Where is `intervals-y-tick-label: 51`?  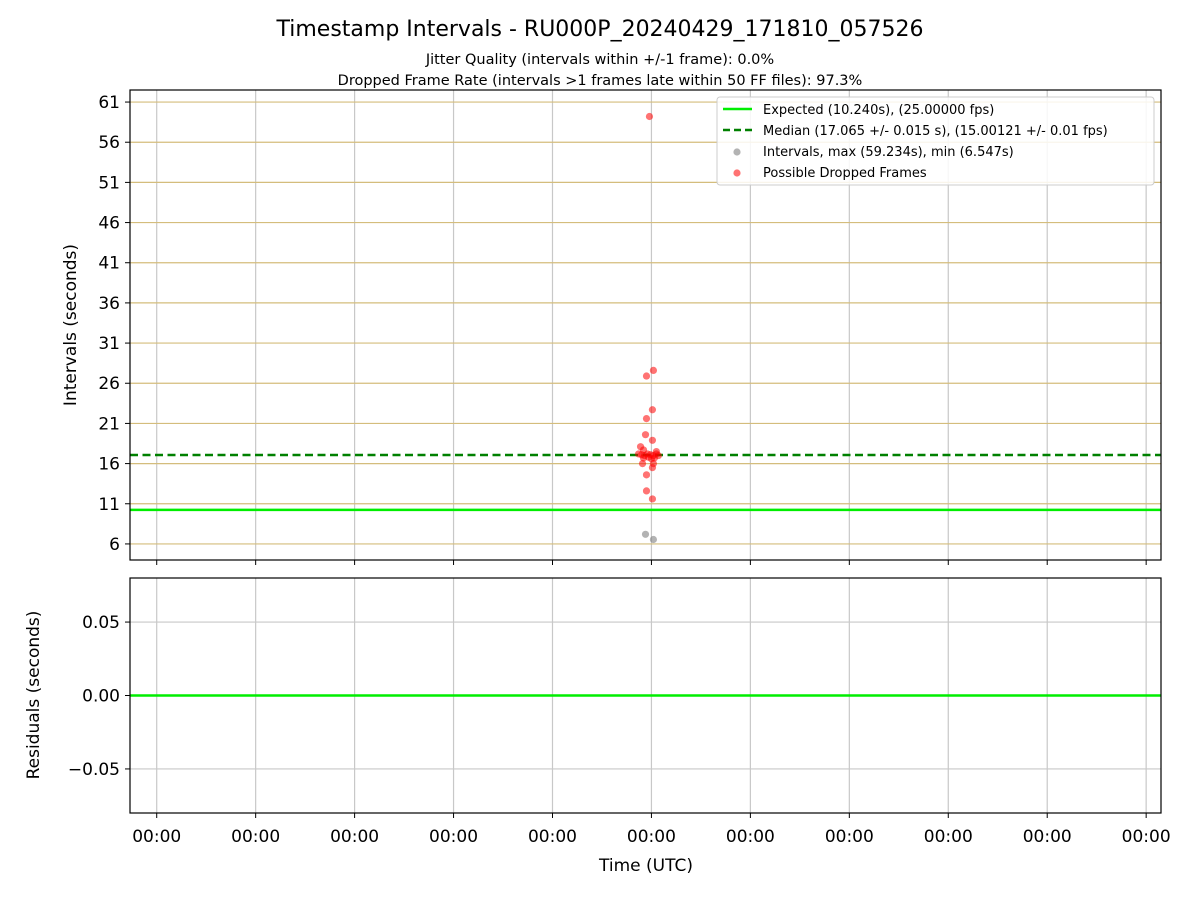
intervals-y-tick-label: 51 is located at coordinates (109, 183).